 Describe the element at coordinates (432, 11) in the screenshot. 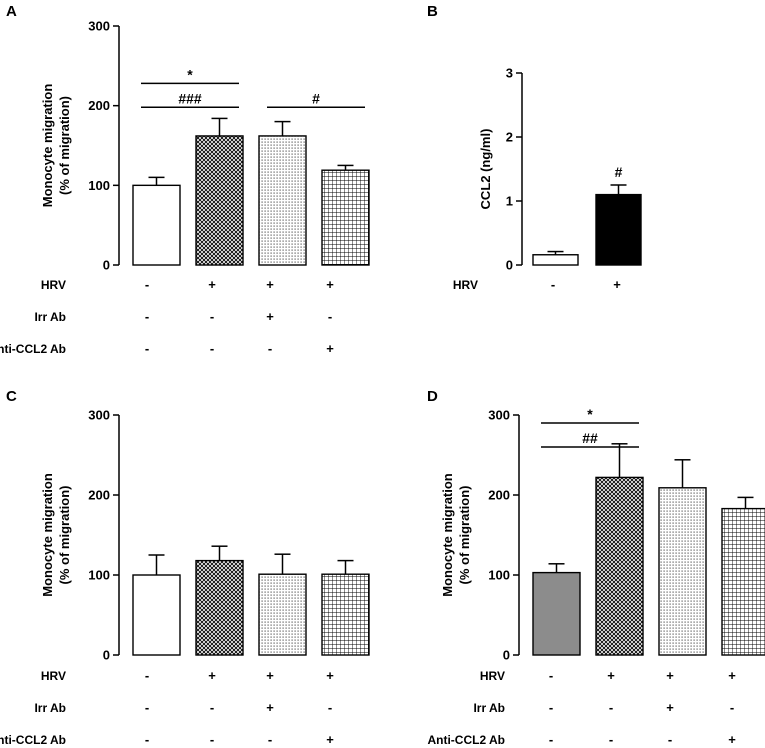

I see `panel-letter: B` at that location.